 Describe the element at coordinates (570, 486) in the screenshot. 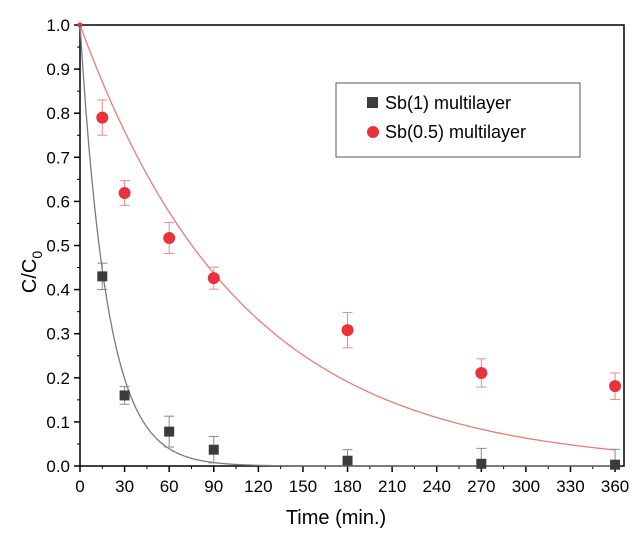

I see `x-tick-label: 330` at that location.